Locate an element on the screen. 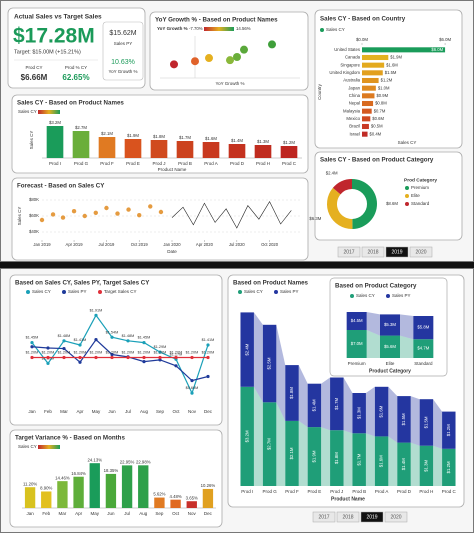 This screenshot has height=533, width=474. y-tick-label: China is located at coordinates (355, 95).